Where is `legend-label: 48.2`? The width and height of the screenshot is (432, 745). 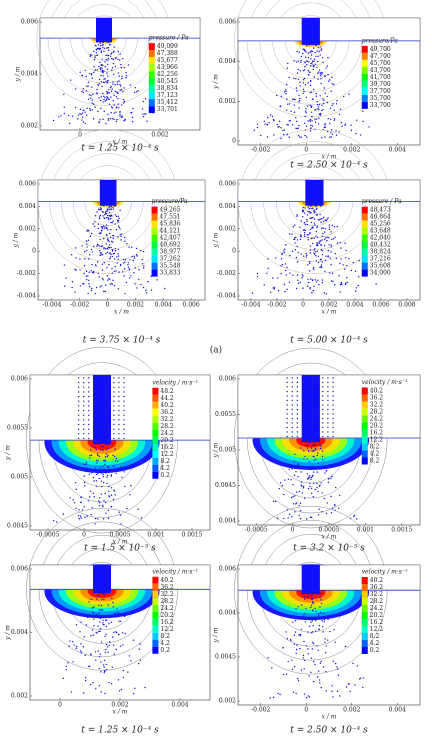
legend-label: 48.2 is located at coordinates (167, 391).